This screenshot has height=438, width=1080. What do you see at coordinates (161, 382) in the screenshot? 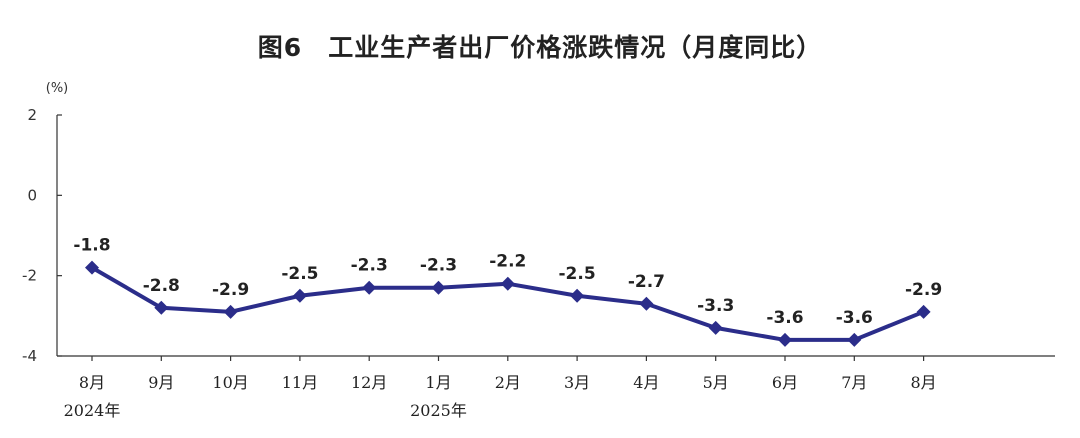
I see `x-tick-label: 9月` at bounding box center [161, 382].